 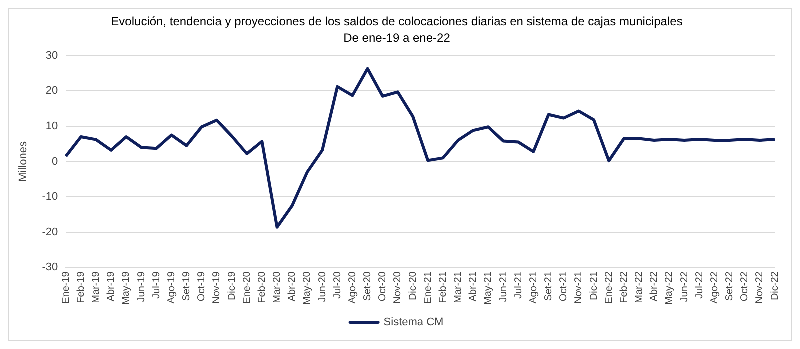 I want to click on x-tick-label: Abr-19, so click(x=112, y=286).